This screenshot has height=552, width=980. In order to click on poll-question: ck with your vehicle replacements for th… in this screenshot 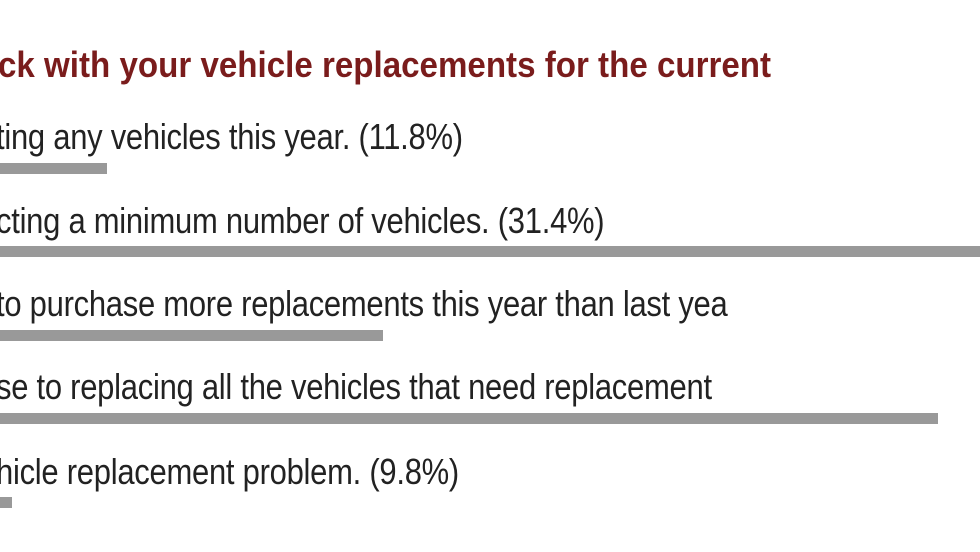, I will do `click(386, 64)`.